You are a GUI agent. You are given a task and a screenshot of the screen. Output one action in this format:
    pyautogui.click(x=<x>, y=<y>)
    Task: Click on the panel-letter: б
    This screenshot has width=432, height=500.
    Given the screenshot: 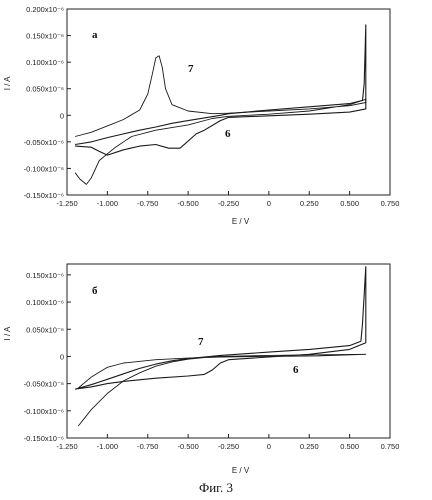 What is the action you would take?
    pyautogui.click(x=95, y=291)
    